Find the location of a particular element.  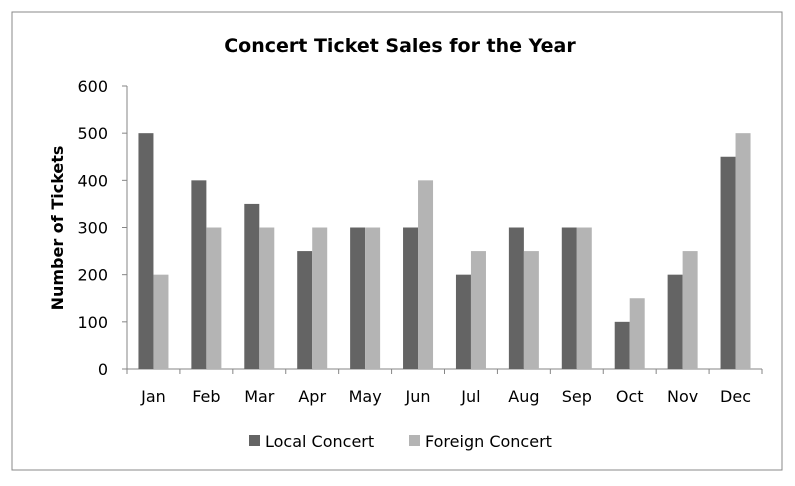

bar-group-jun is located at coordinates (418, 274).